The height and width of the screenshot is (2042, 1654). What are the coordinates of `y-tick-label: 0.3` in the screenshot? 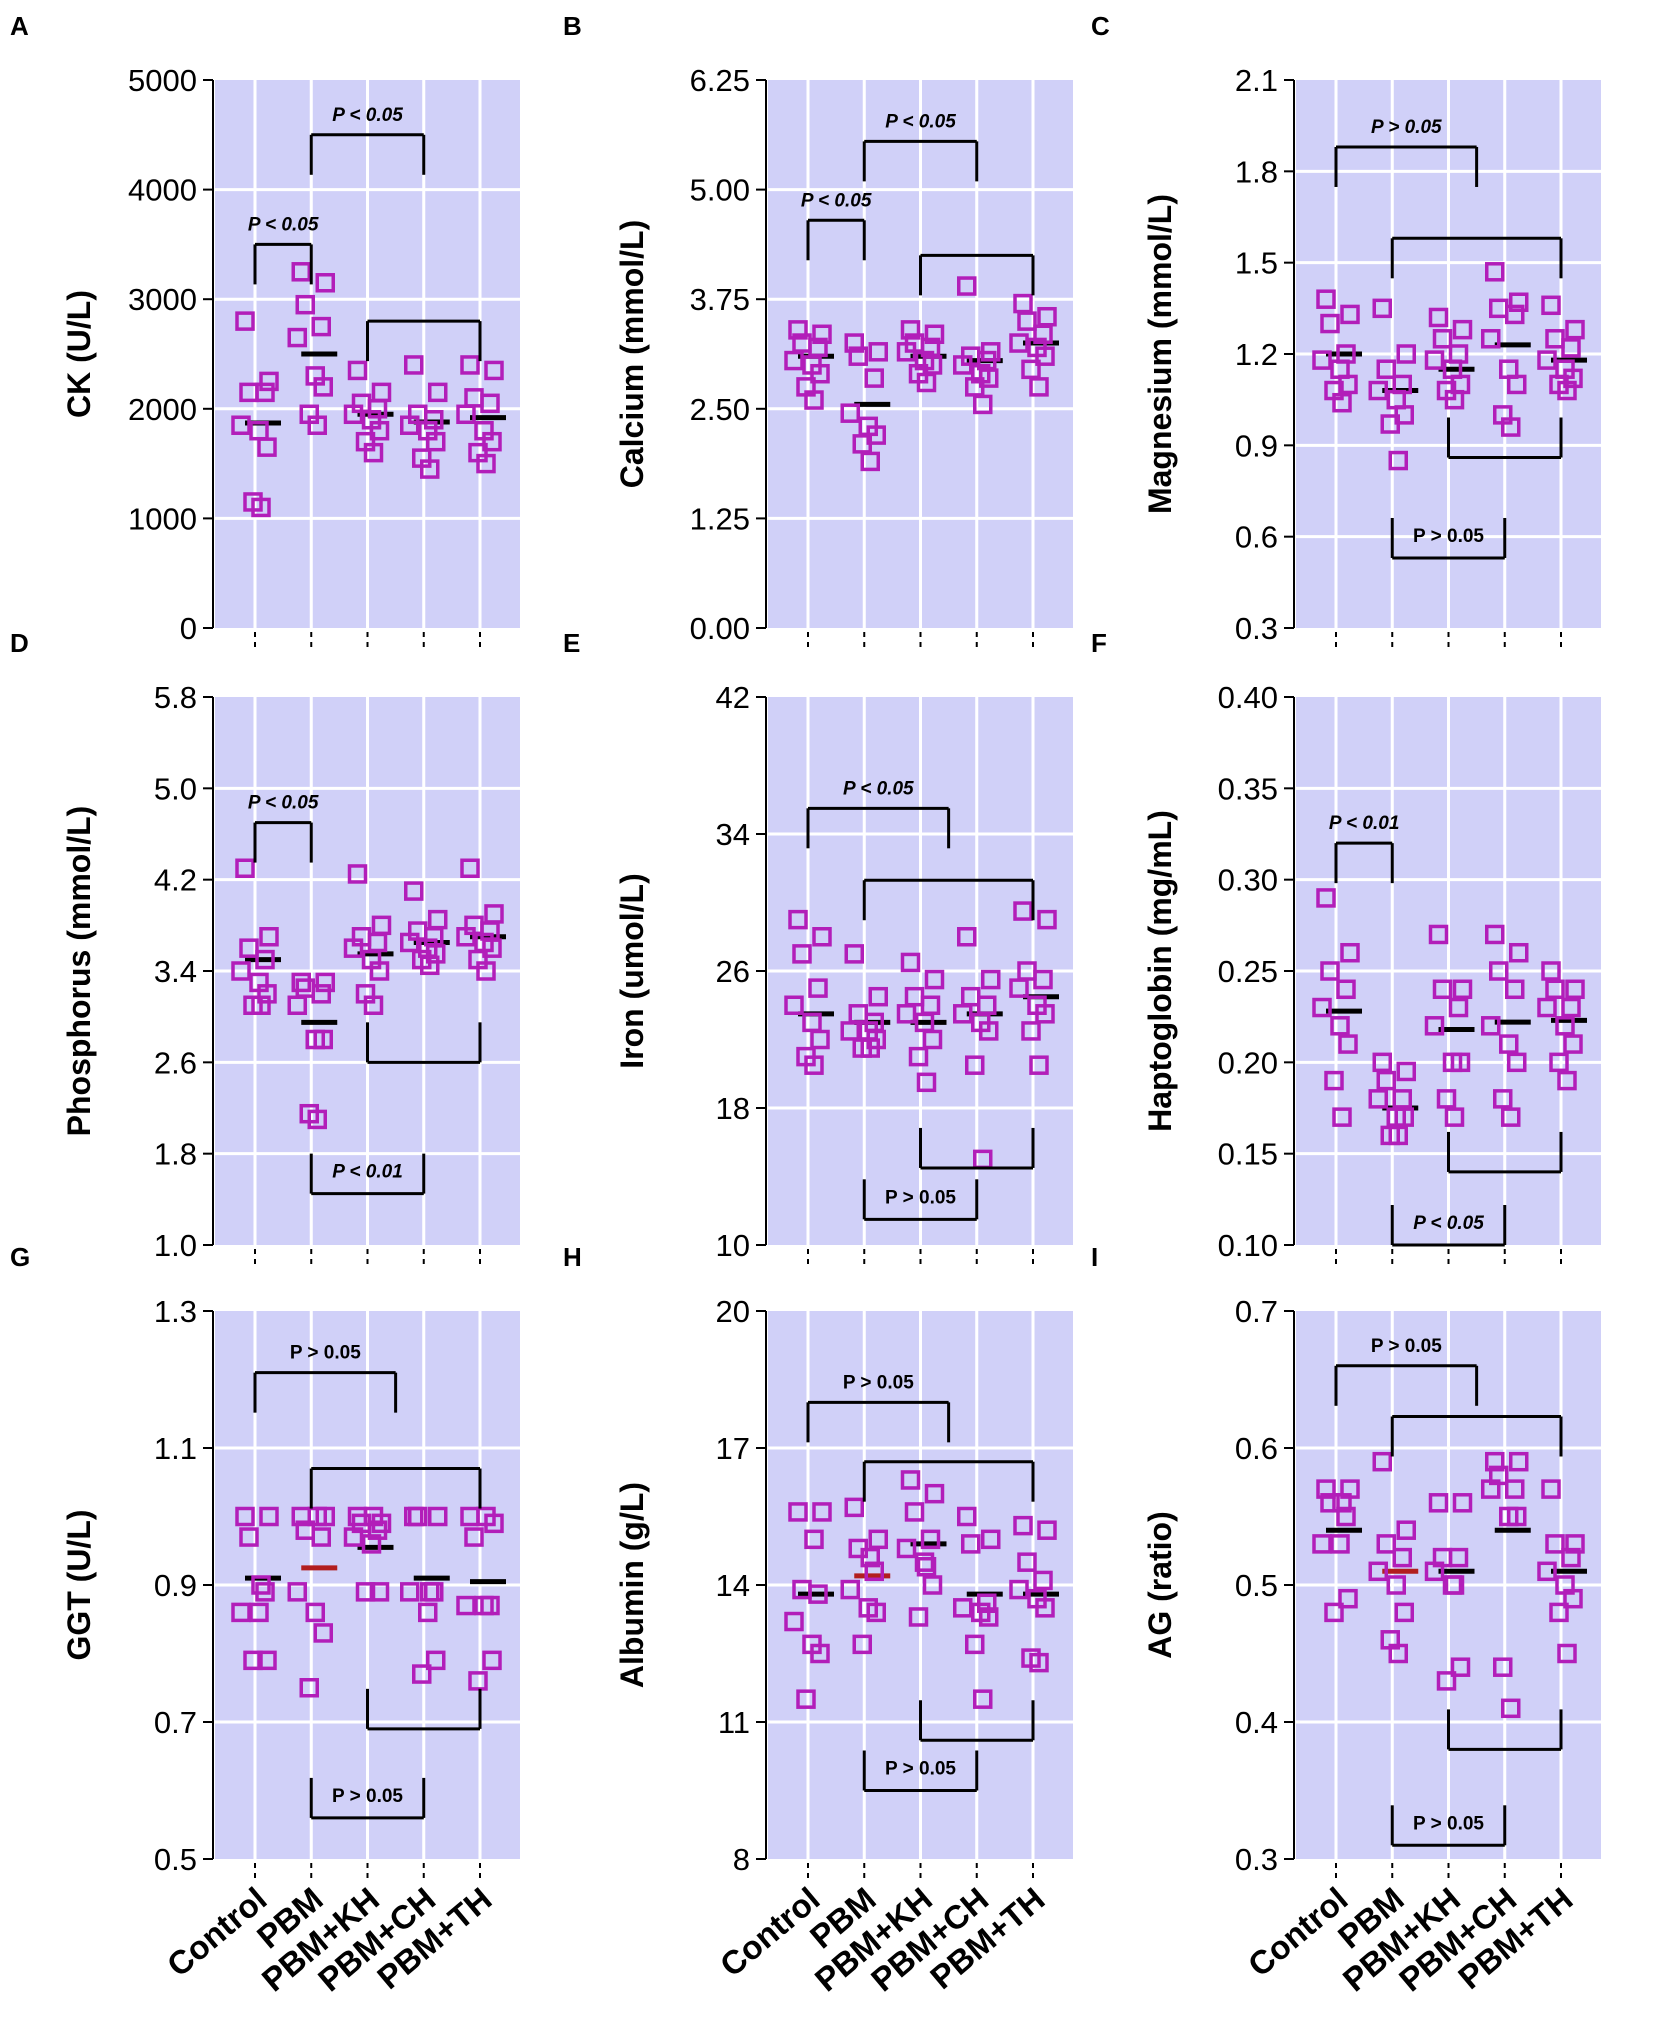 It's located at (1256, 1859).